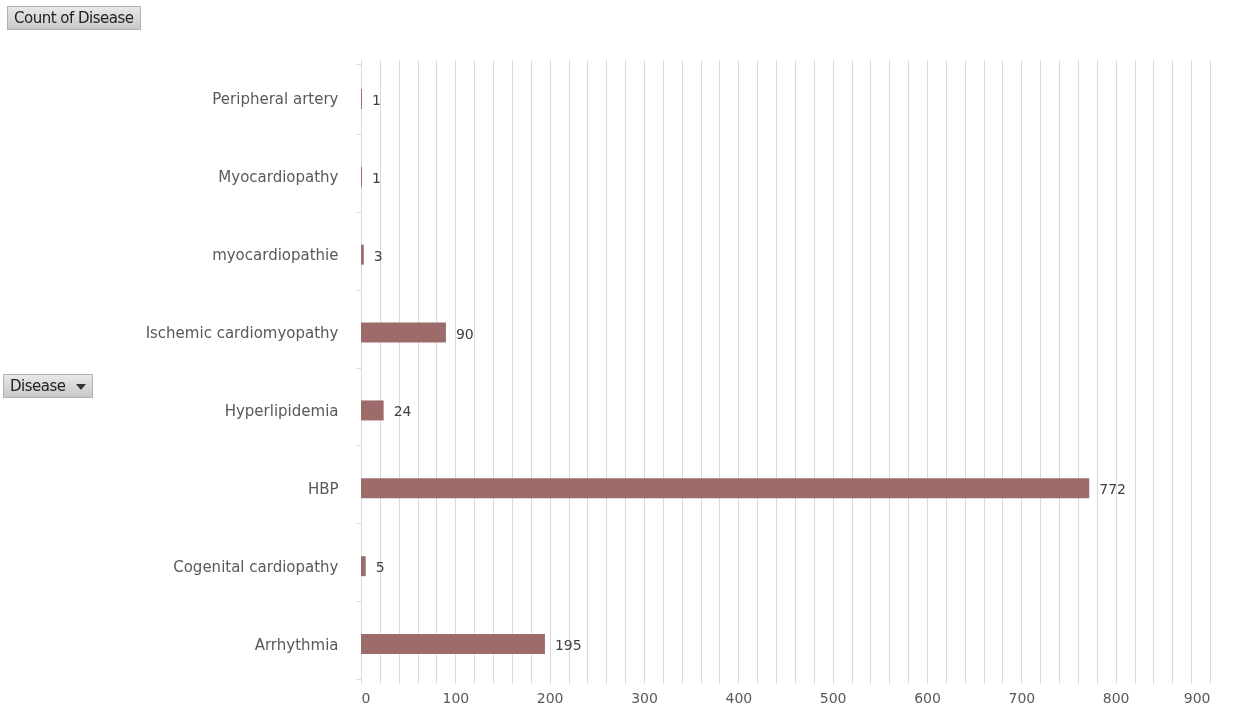 This screenshot has width=1236, height=723. What do you see at coordinates (1197, 697) in the screenshot?
I see `x-tick-label: 900` at bounding box center [1197, 697].